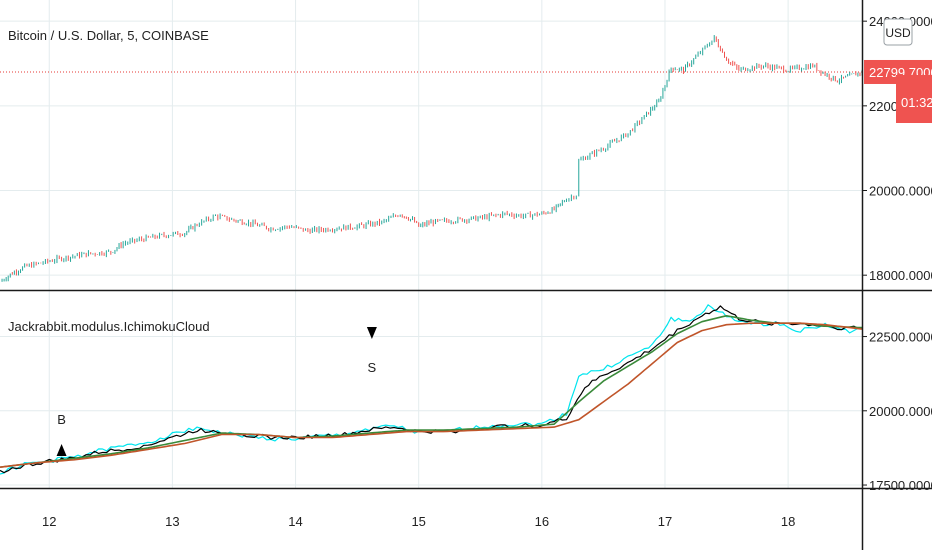 The height and width of the screenshot is (550, 932). What do you see at coordinates (108, 35) in the screenshot?
I see `main-chart-title: Bitcoin / U.S. Dollar, 5, COINBASE` at bounding box center [108, 35].